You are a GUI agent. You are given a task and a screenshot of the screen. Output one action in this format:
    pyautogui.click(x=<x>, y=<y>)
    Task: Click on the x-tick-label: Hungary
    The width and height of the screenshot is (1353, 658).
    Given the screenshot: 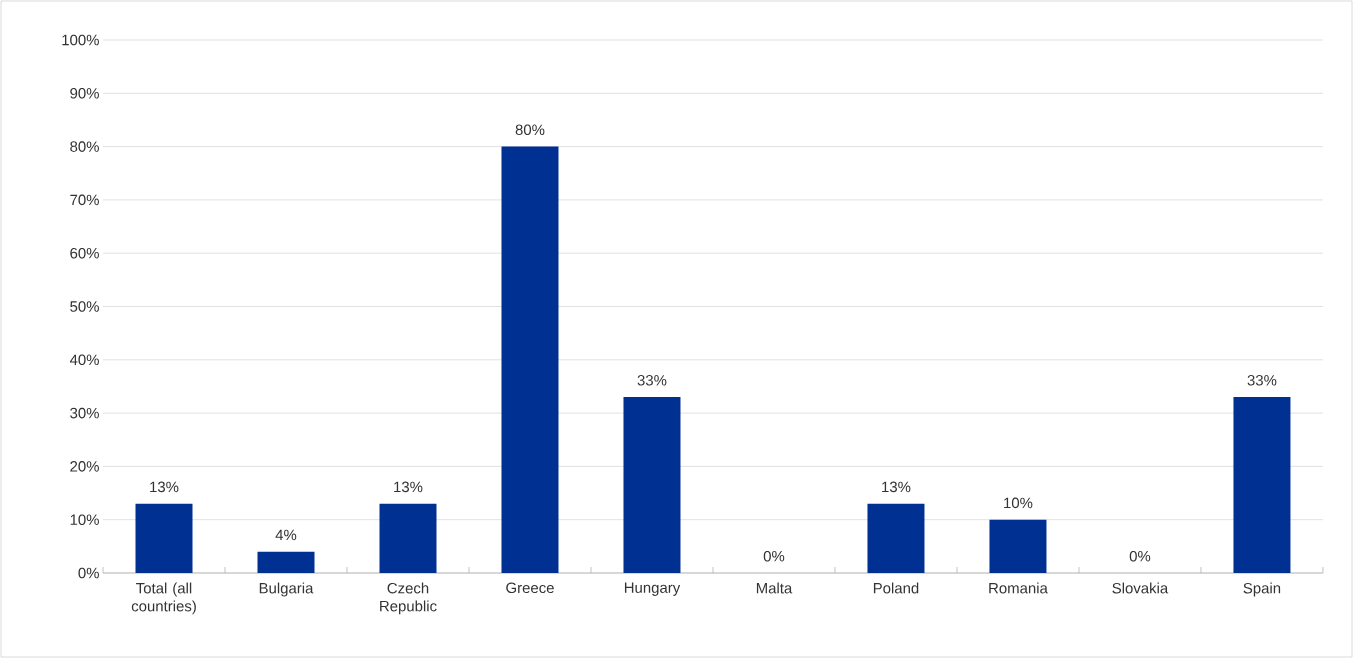 What is the action you would take?
    pyautogui.click(x=652, y=589)
    